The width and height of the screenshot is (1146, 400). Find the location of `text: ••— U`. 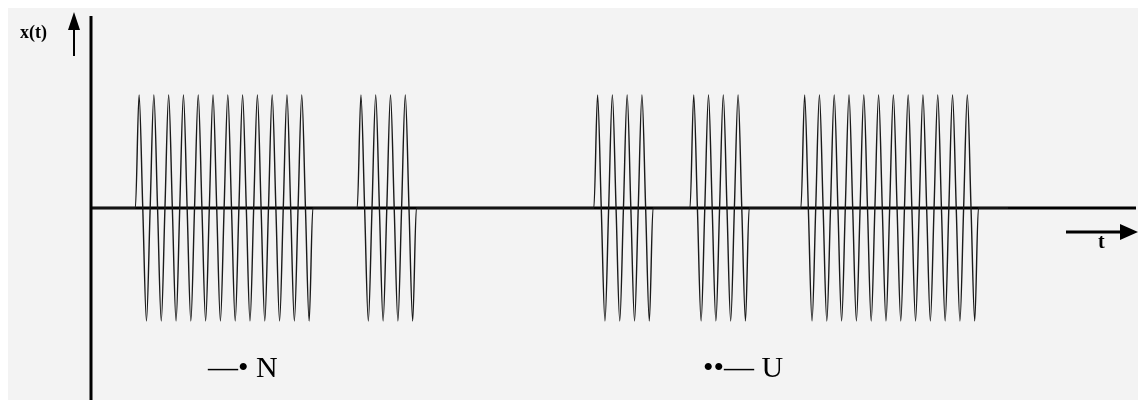

text: ••— U is located at coordinates (743, 367).